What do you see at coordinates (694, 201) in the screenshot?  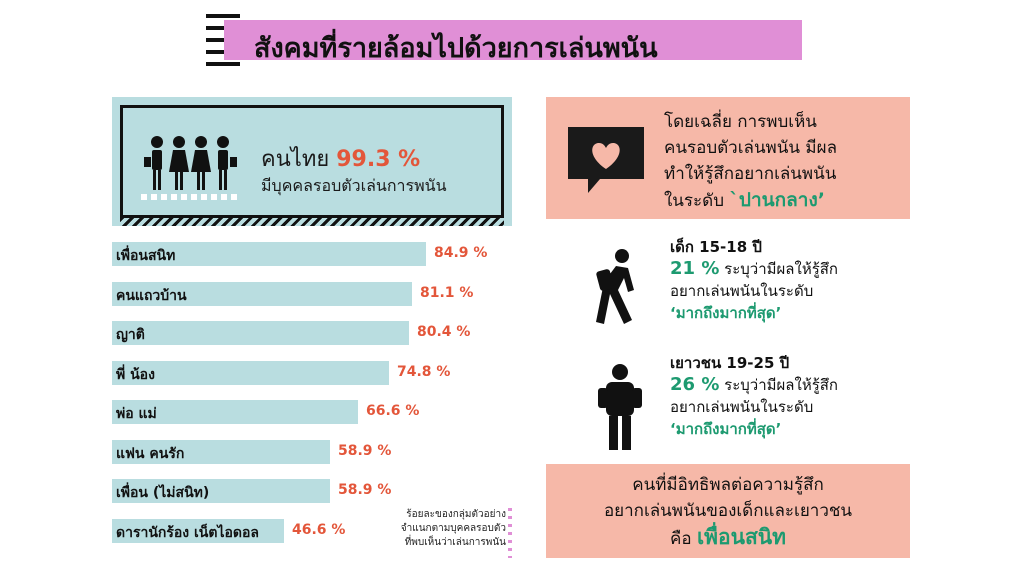 I see `average-level-prefix: ในระดับ` at bounding box center [694, 201].